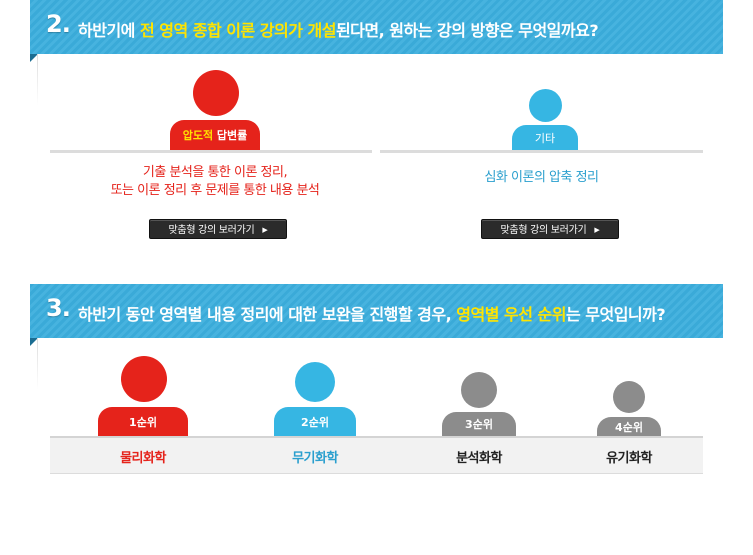 This screenshot has width=753, height=555. What do you see at coordinates (143, 396) in the screenshot?
I see `rank1-person-icon: 1순위` at bounding box center [143, 396].